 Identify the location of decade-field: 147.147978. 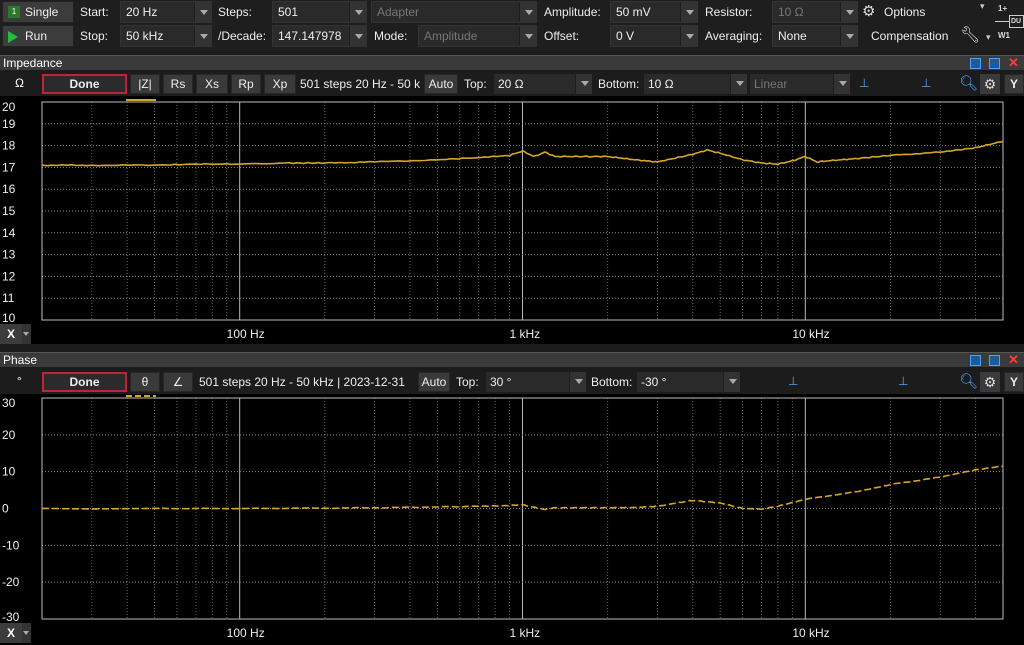
(319, 36).